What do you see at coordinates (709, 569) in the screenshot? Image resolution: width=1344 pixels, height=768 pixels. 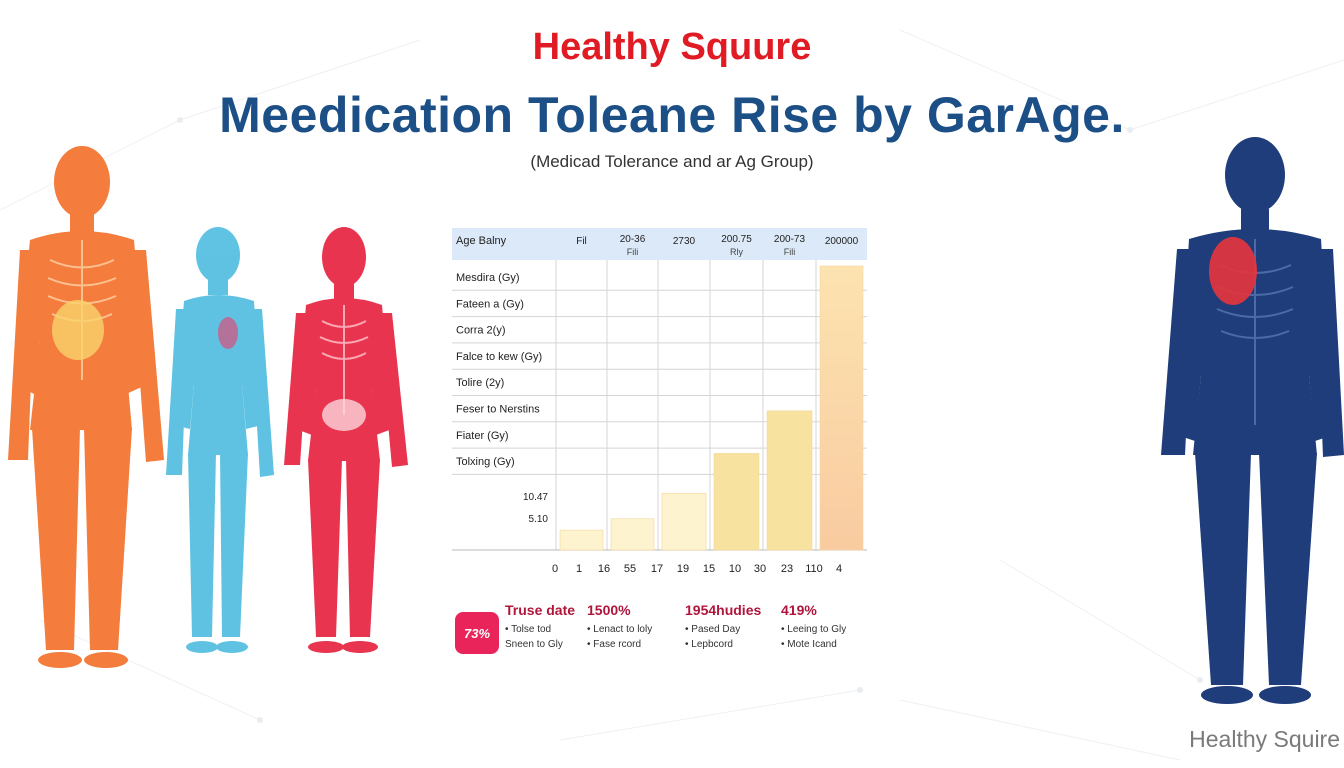 I see `x-tick-label: 15` at bounding box center [709, 569].